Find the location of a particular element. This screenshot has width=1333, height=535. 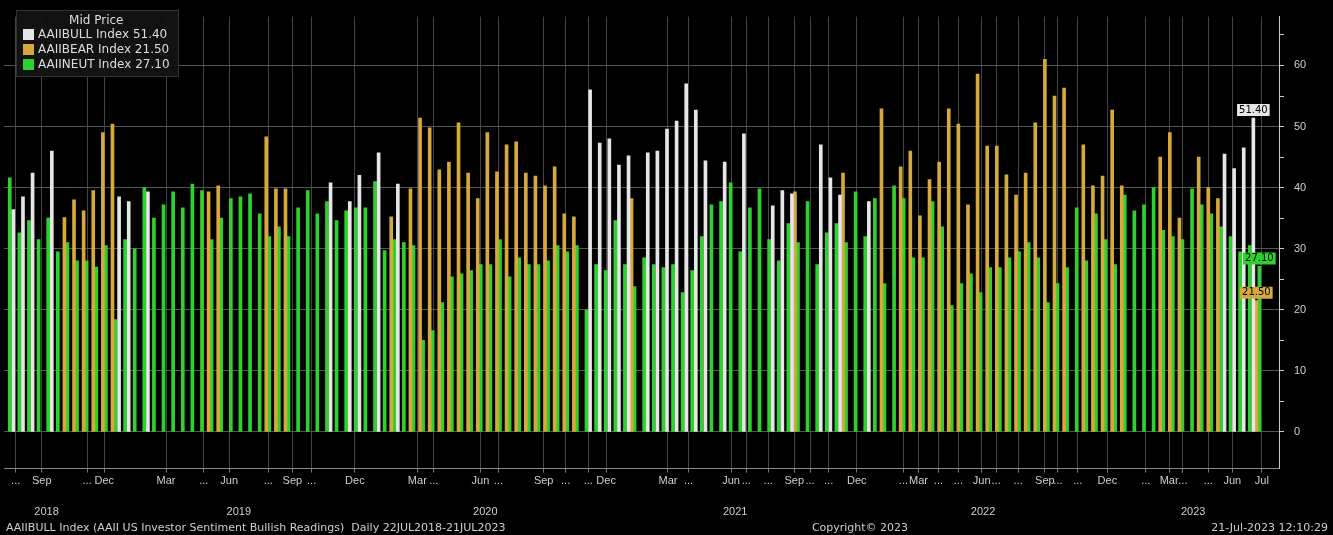

x2-tick-label: 2018 is located at coordinates (46, 511).